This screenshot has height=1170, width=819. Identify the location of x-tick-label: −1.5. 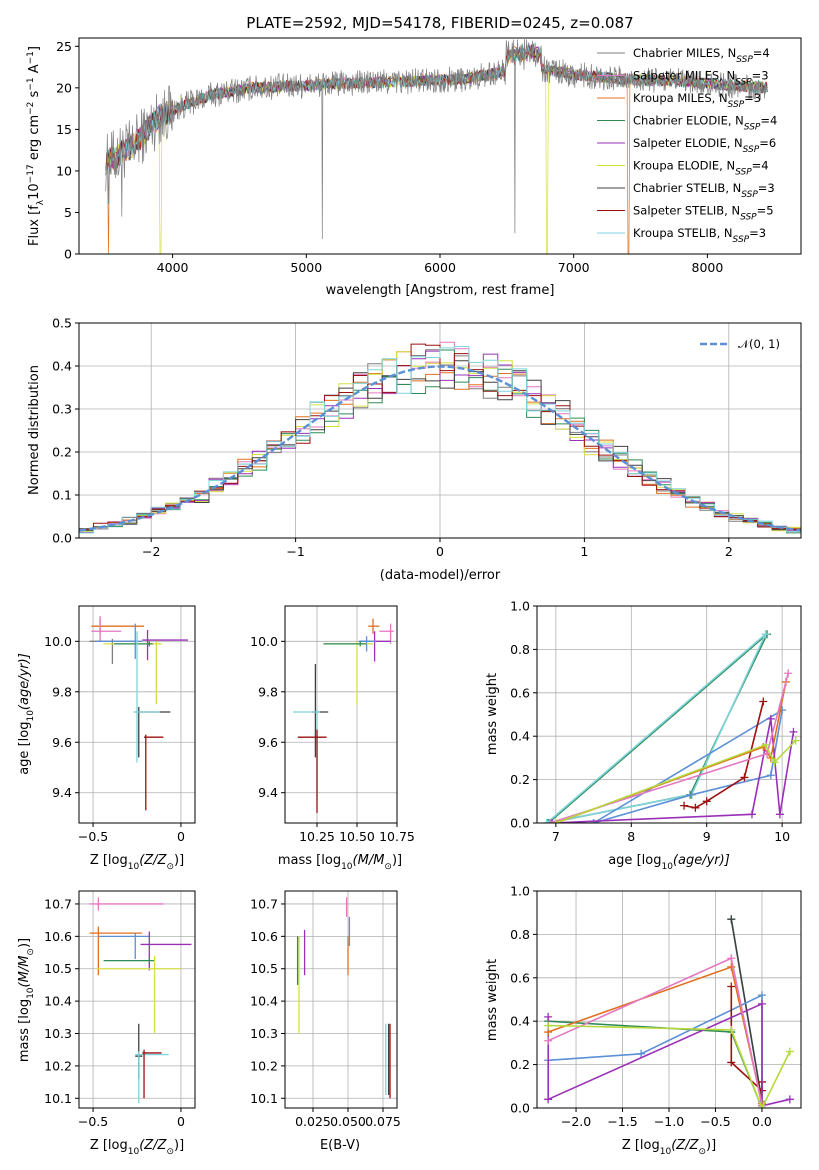
(622, 1121).